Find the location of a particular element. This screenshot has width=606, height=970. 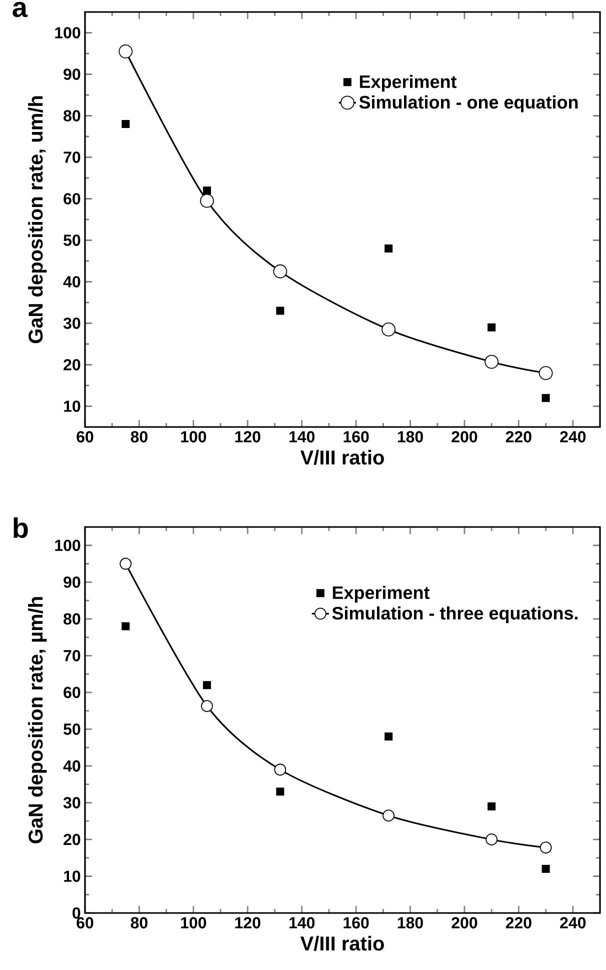

y-axis-title: GaN deposition rate, µm/h is located at coordinates (37, 720).